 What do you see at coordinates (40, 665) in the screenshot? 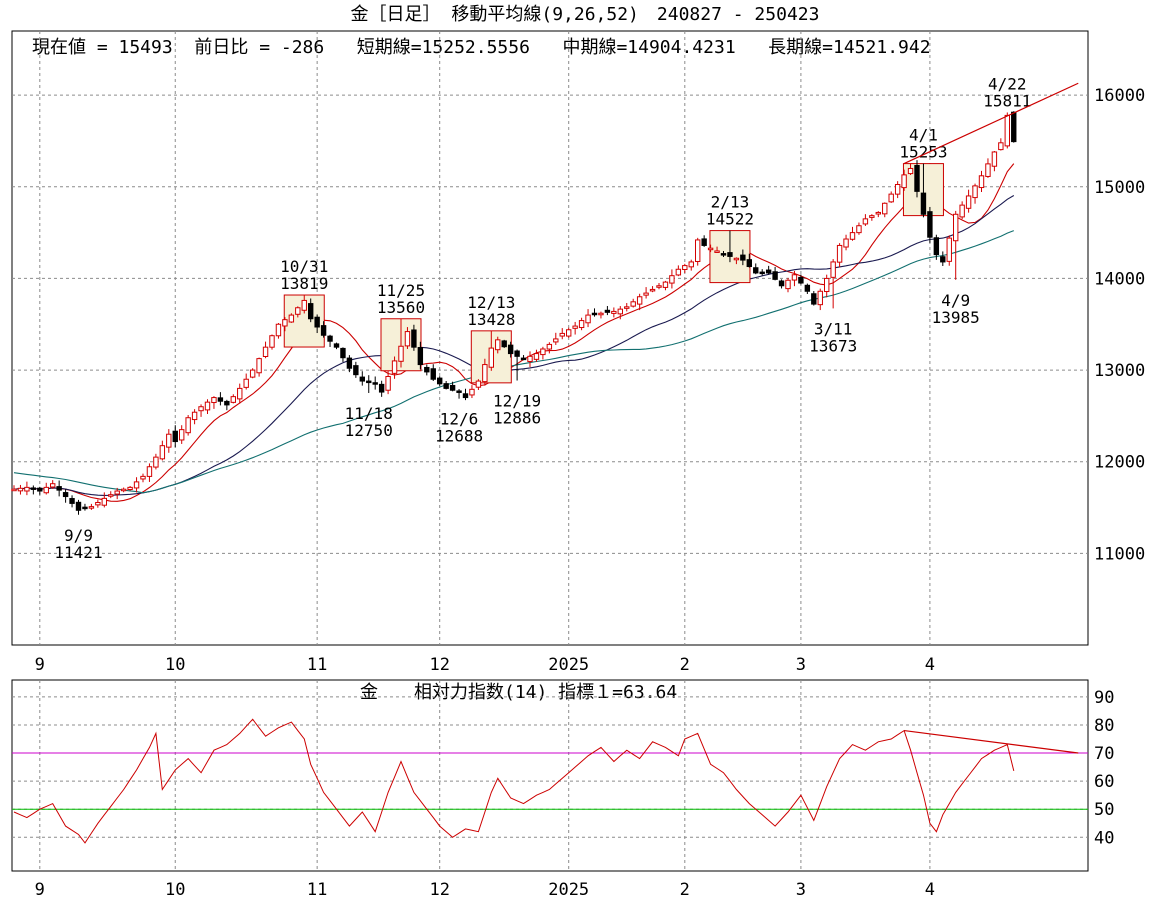
I see `price-x-tick: 9` at bounding box center [40, 665].